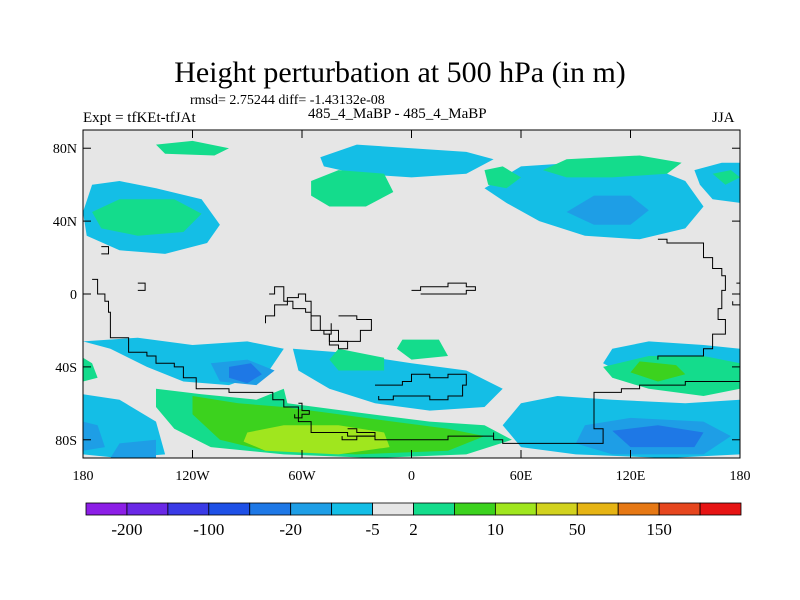 Image resolution: width=800 pixels, height=600 pixels. What do you see at coordinates (400, 72) in the screenshot?
I see `plot-title: Height perturbation at 500 hPa (in m)` at bounding box center [400, 72].